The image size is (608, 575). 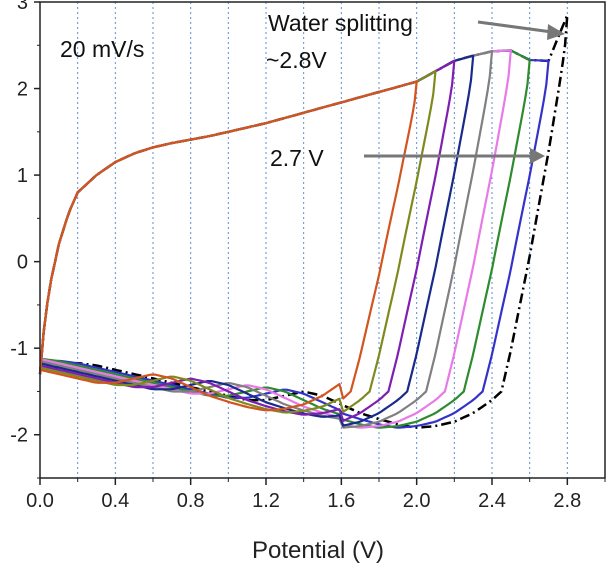 I want to click on x-tick-label: 0.4, so click(x=115, y=501).